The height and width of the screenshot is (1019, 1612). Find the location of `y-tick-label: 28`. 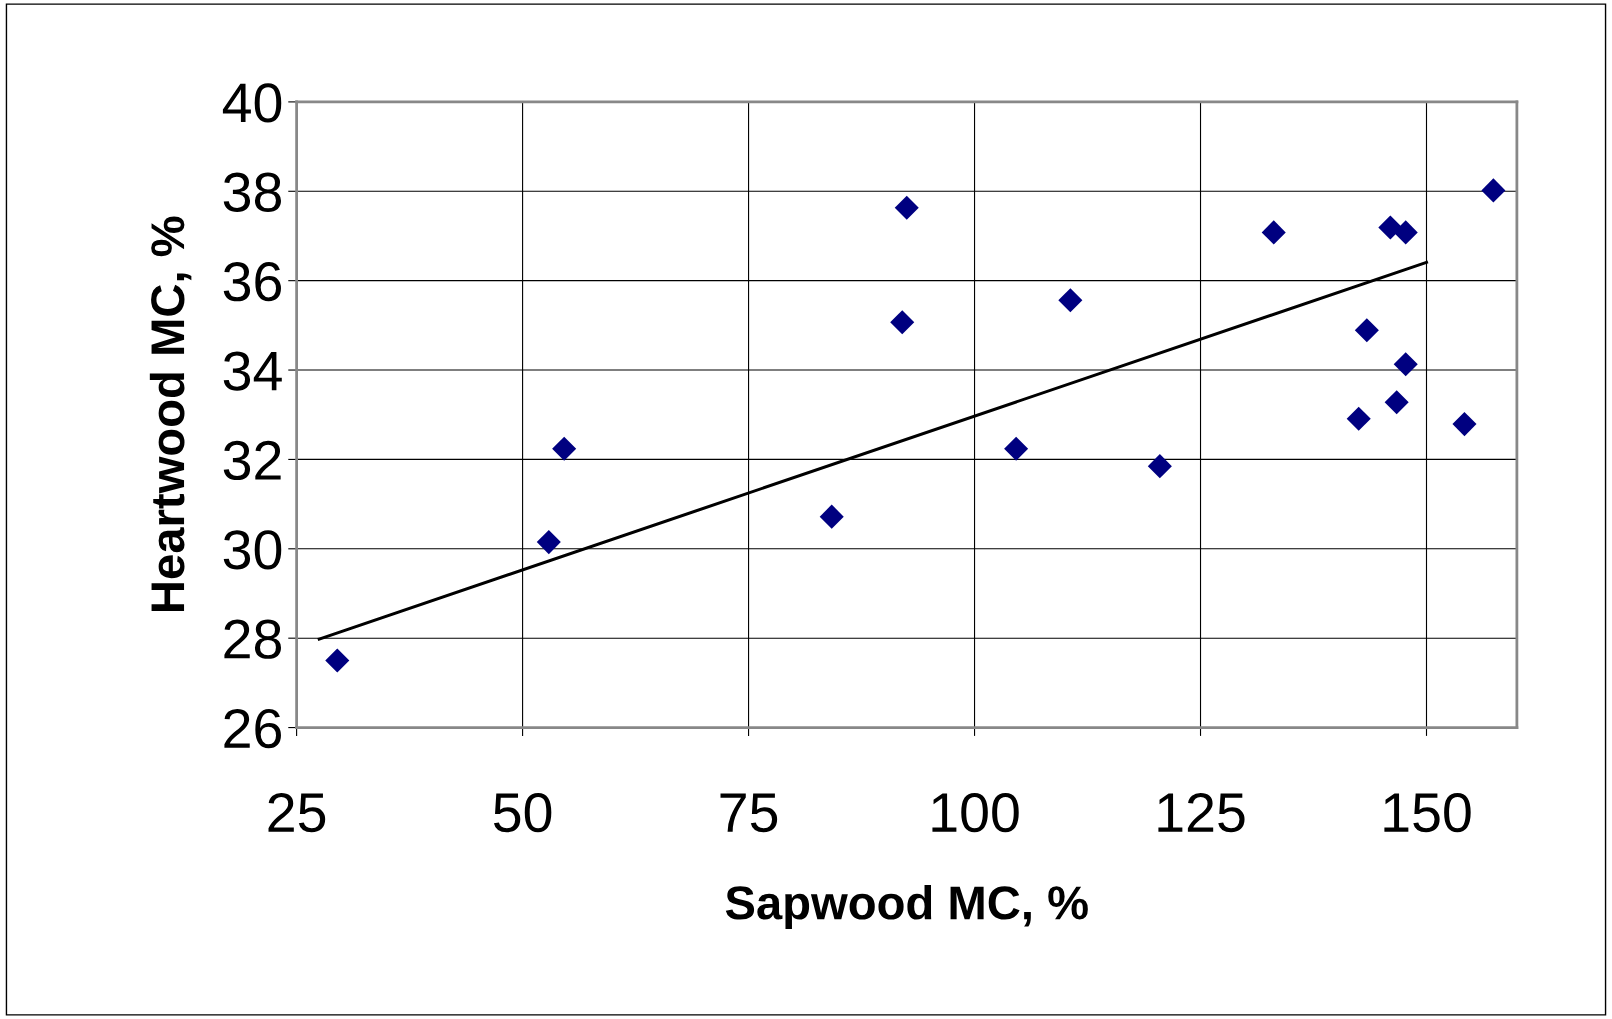

y-tick-label: 28 is located at coordinates (252, 639).